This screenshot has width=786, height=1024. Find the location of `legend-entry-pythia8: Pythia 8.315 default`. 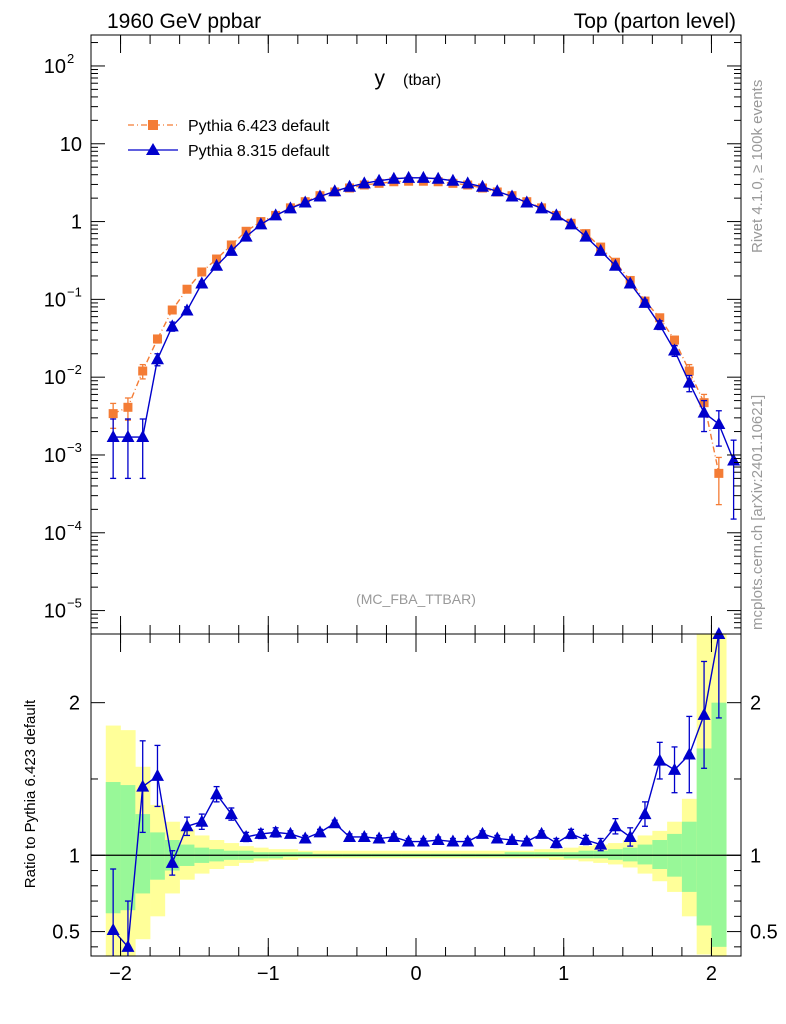

legend-entry-pythia8: Pythia 8.315 default is located at coordinates (229, 151).